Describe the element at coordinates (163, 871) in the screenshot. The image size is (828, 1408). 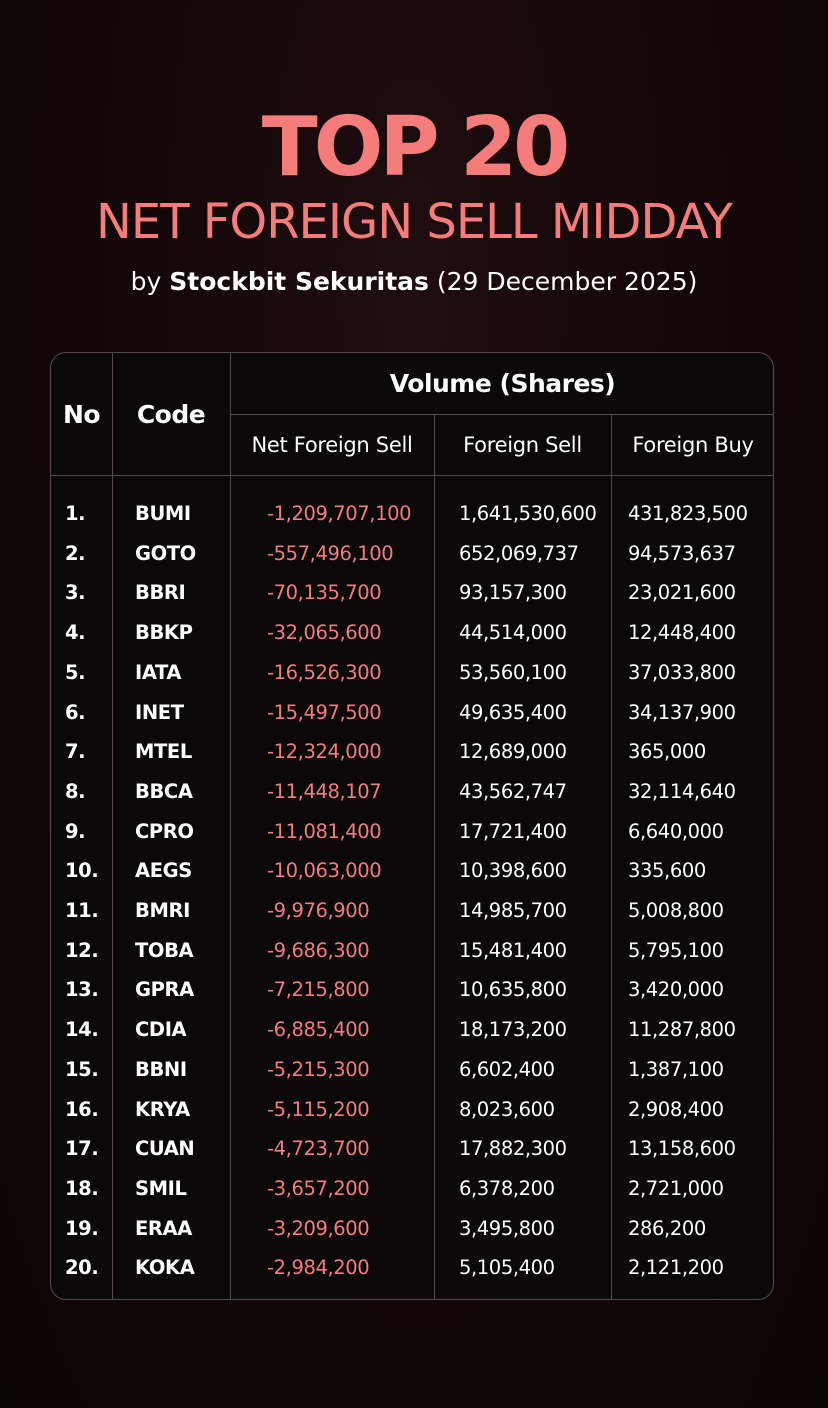
I see `stock-code: AEGS` at that location.